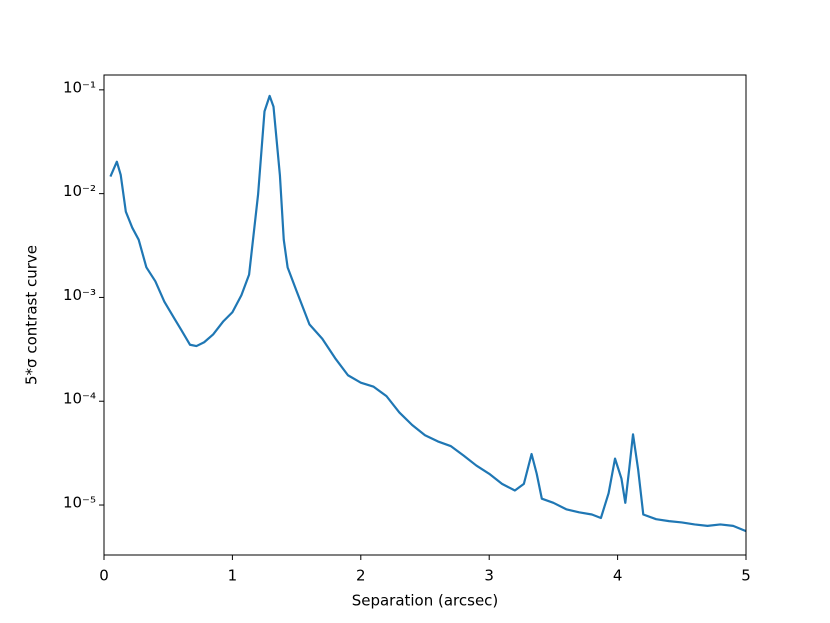  Describe the element at coordinates (746, 576) in the screenshot. I see `x-tick-label: 5` at that location.